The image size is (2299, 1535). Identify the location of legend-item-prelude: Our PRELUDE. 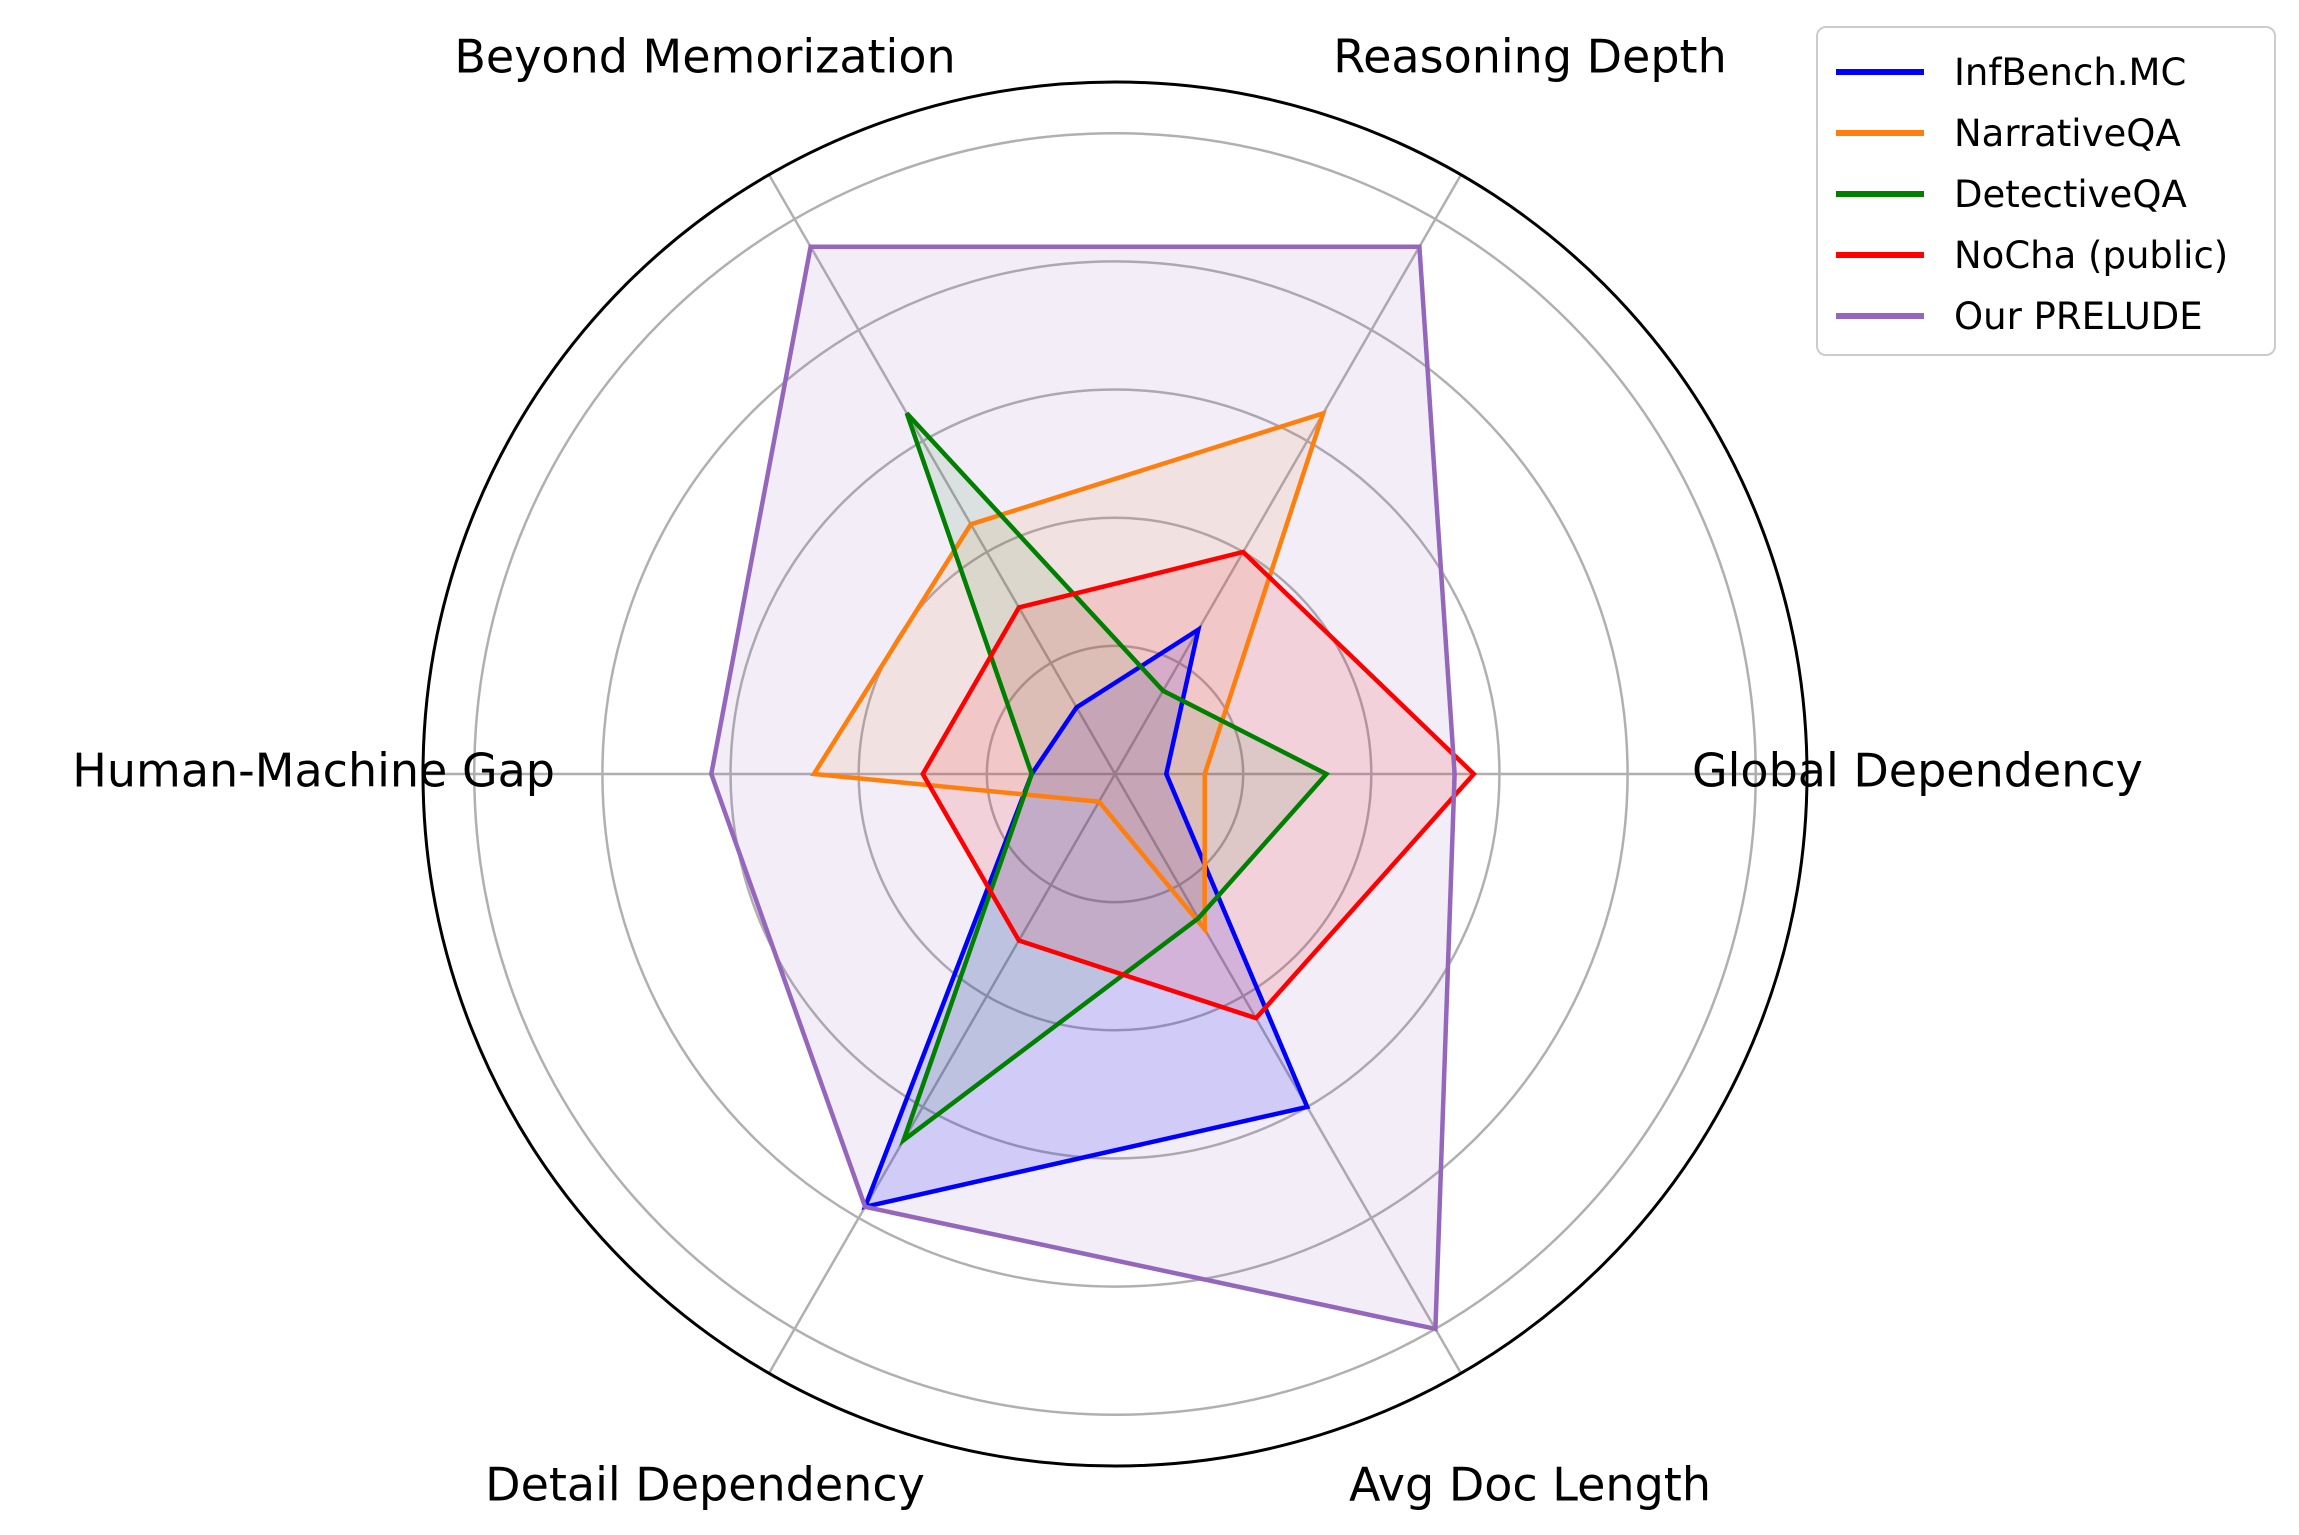
(2010, 316).